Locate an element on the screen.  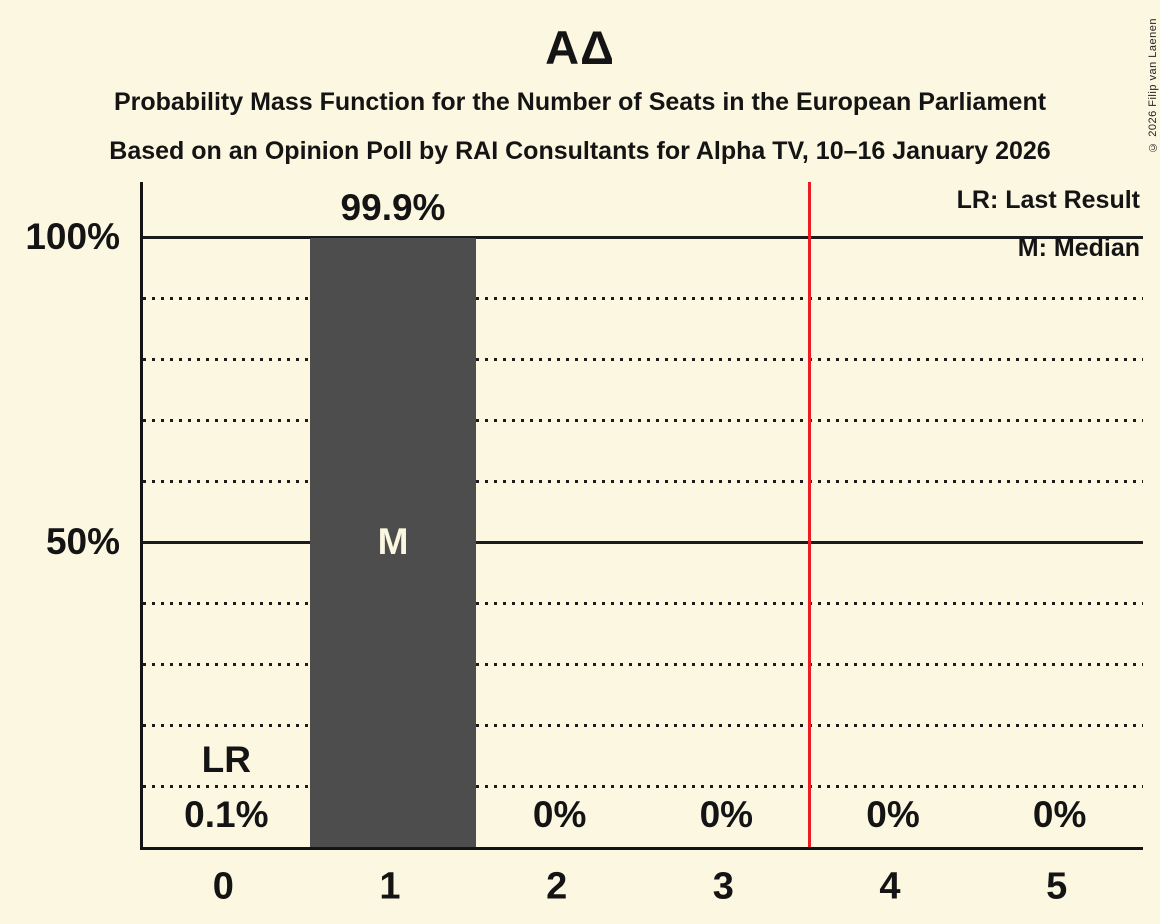
legend-last-result: LR: Last Result is located at coordinates (1048, 200).